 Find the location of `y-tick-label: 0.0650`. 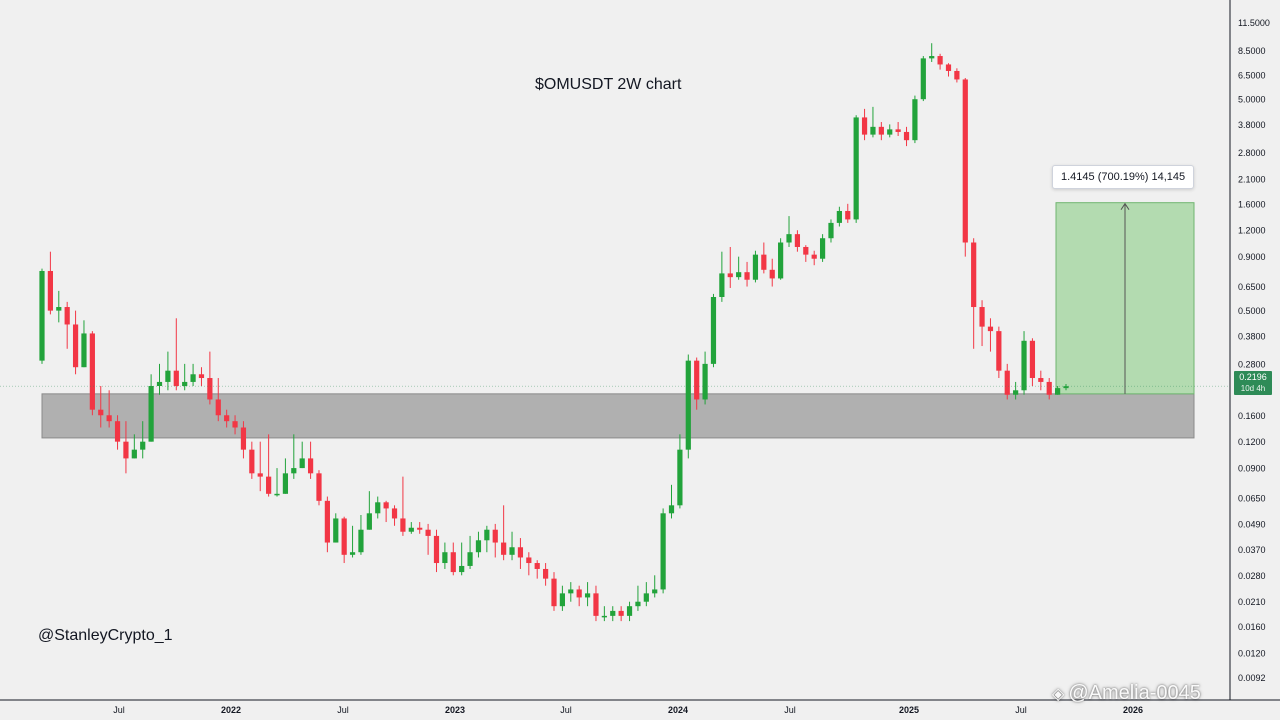

y-tick-label: 0.0650 is located at coordinates (1252, 498).